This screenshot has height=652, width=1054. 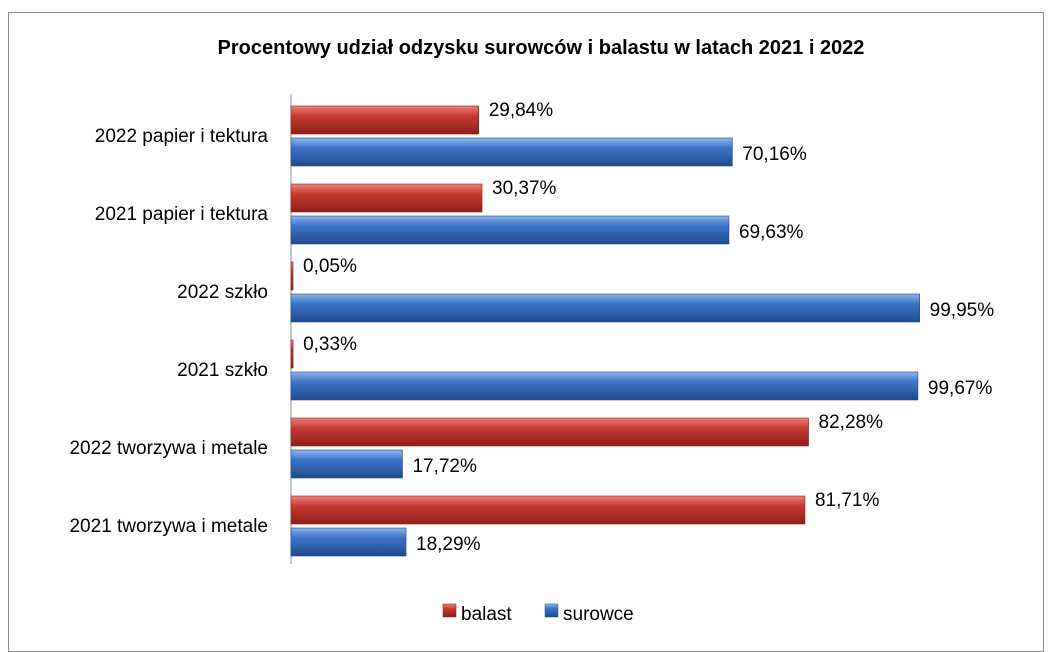 What do you see at coordinates (538, 614) in the screenshot?
I see `legend: balast surowce` at bounding box center [538, 614].